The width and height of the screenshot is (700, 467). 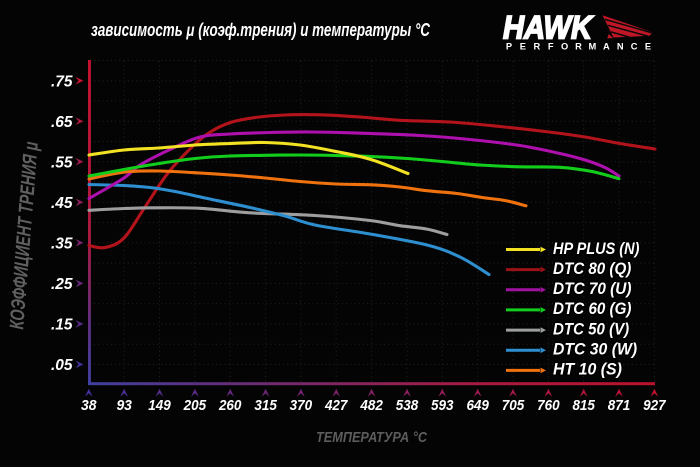 I want to click on svg-text: A, so click(x=606, y=46).